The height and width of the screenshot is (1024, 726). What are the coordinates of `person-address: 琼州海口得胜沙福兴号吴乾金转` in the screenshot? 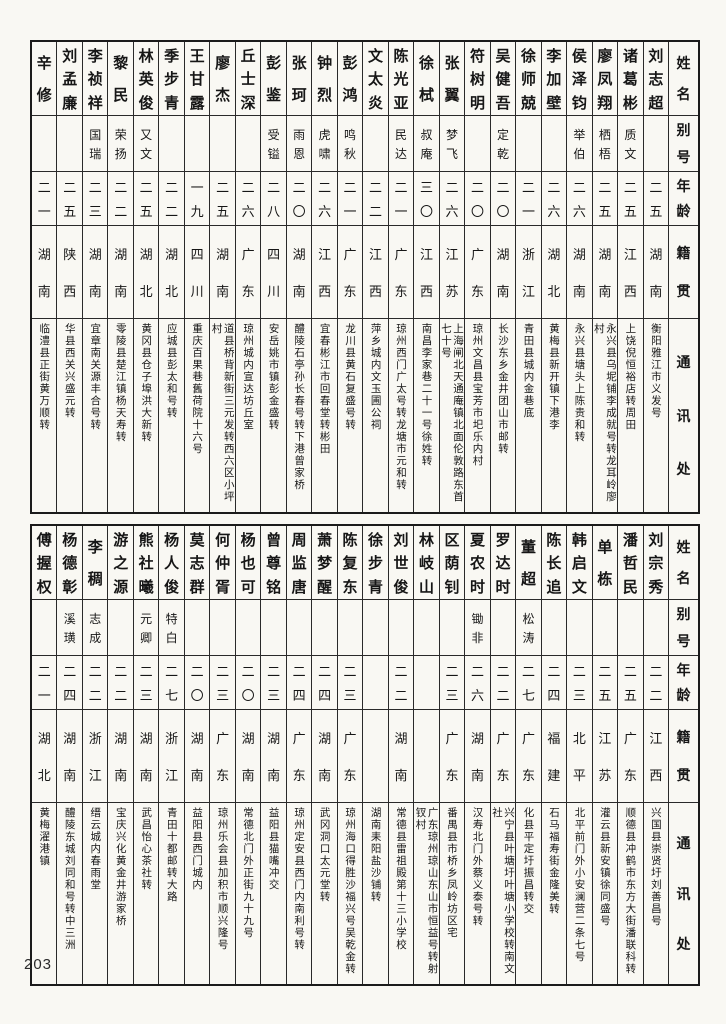 It's located at (350, 891).